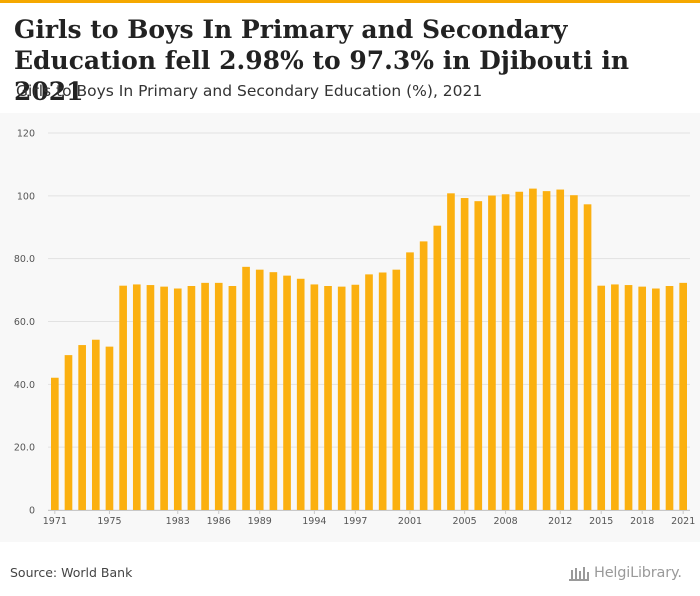  What do you see at coordinates (55, 521) in the screenshot?
I see `x-tick-label: 1971` at bounding box center [55, 521].